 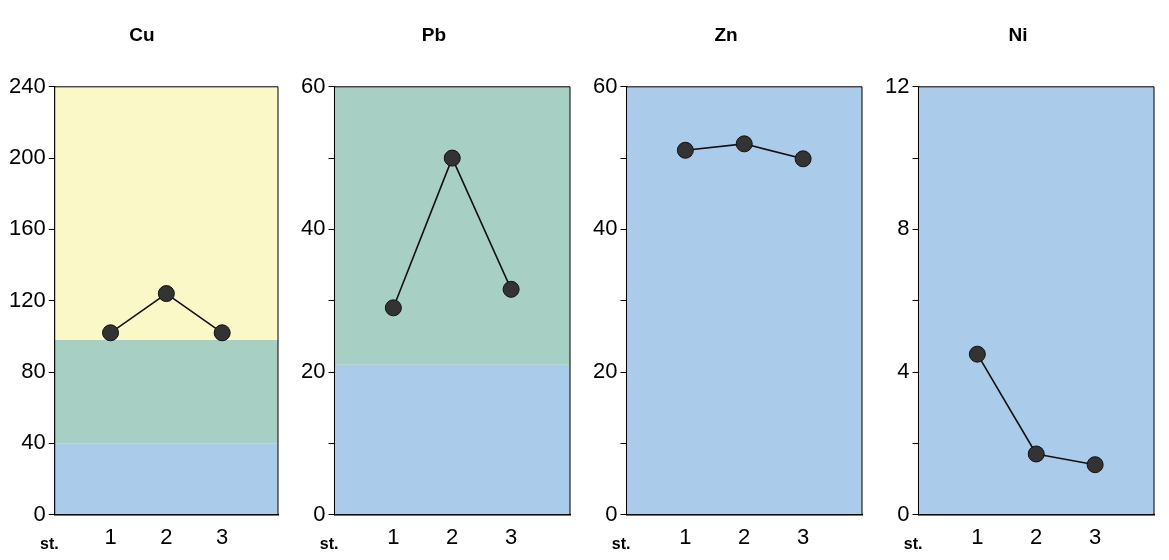 What do you see at coordinates (142, 34) in the screenshot?
I see `chart-title: Cu` at bounding box center [142, 34].